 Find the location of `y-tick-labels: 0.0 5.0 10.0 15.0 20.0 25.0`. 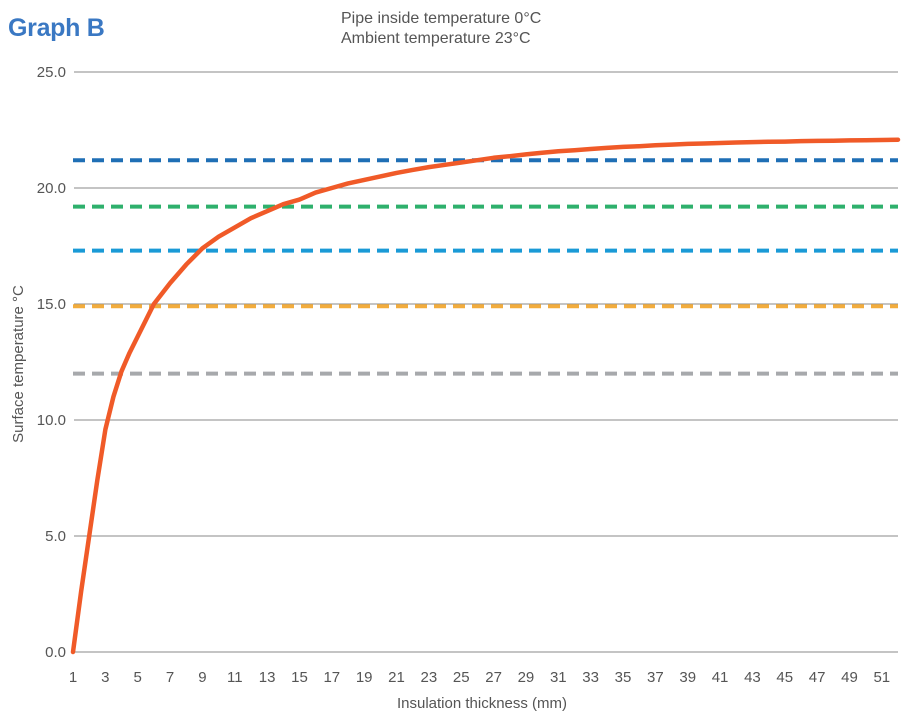

y-tick-labels: 0.0 5.0 10.0 15.0 20.0 25.0 is located at coordinates (51, 362).